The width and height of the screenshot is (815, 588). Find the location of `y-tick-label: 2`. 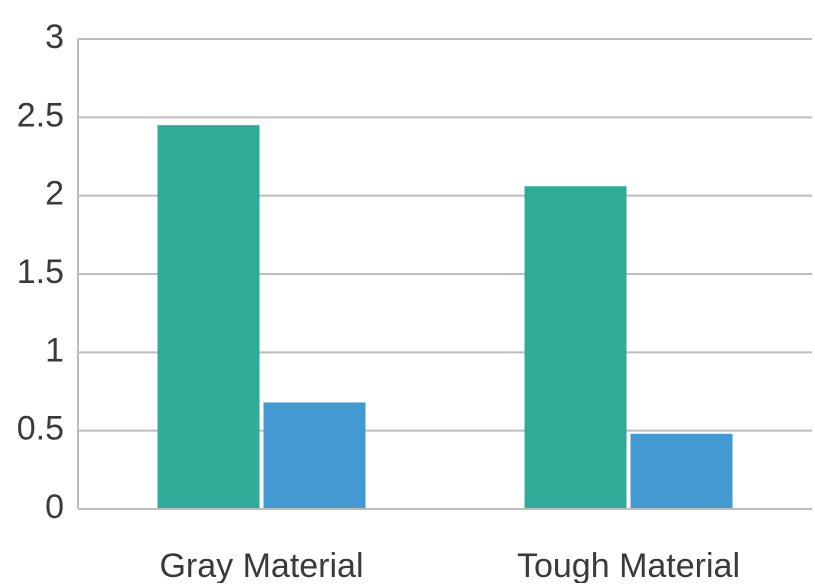

y-tick-label: 2 is located at coordinates (54, 194).